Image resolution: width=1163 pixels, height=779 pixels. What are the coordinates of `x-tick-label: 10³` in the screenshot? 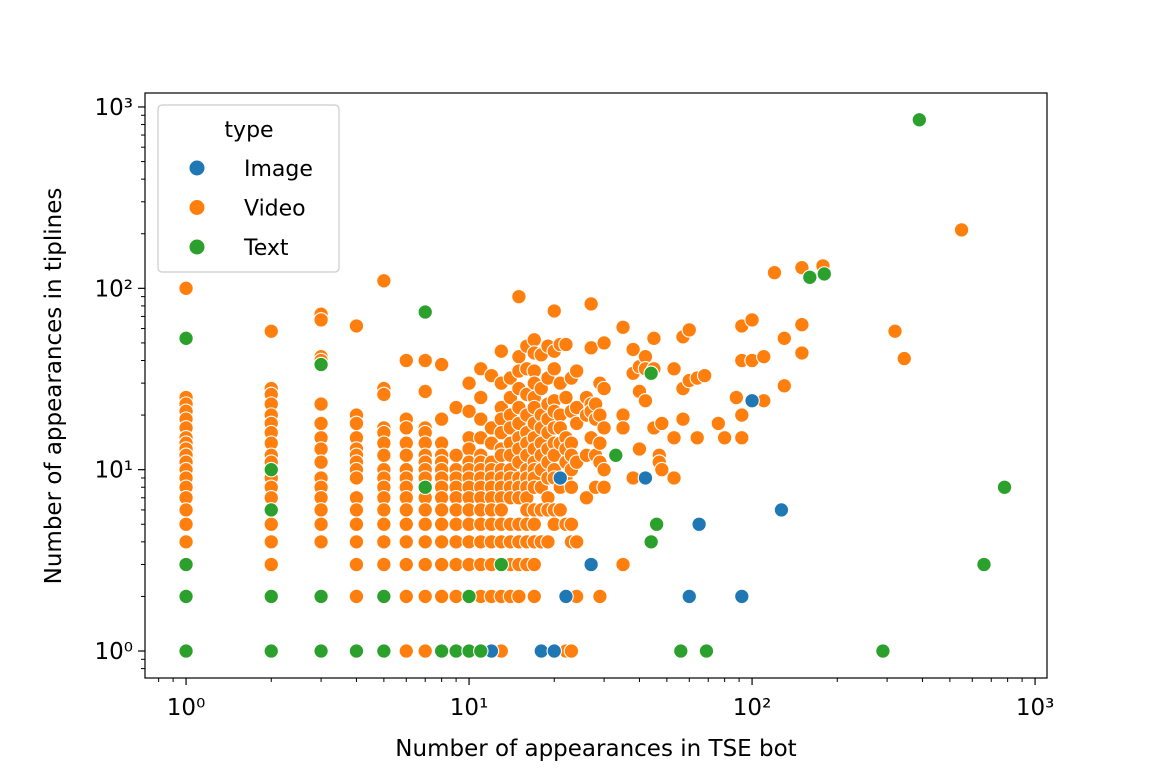 It's located at (1035, 708).